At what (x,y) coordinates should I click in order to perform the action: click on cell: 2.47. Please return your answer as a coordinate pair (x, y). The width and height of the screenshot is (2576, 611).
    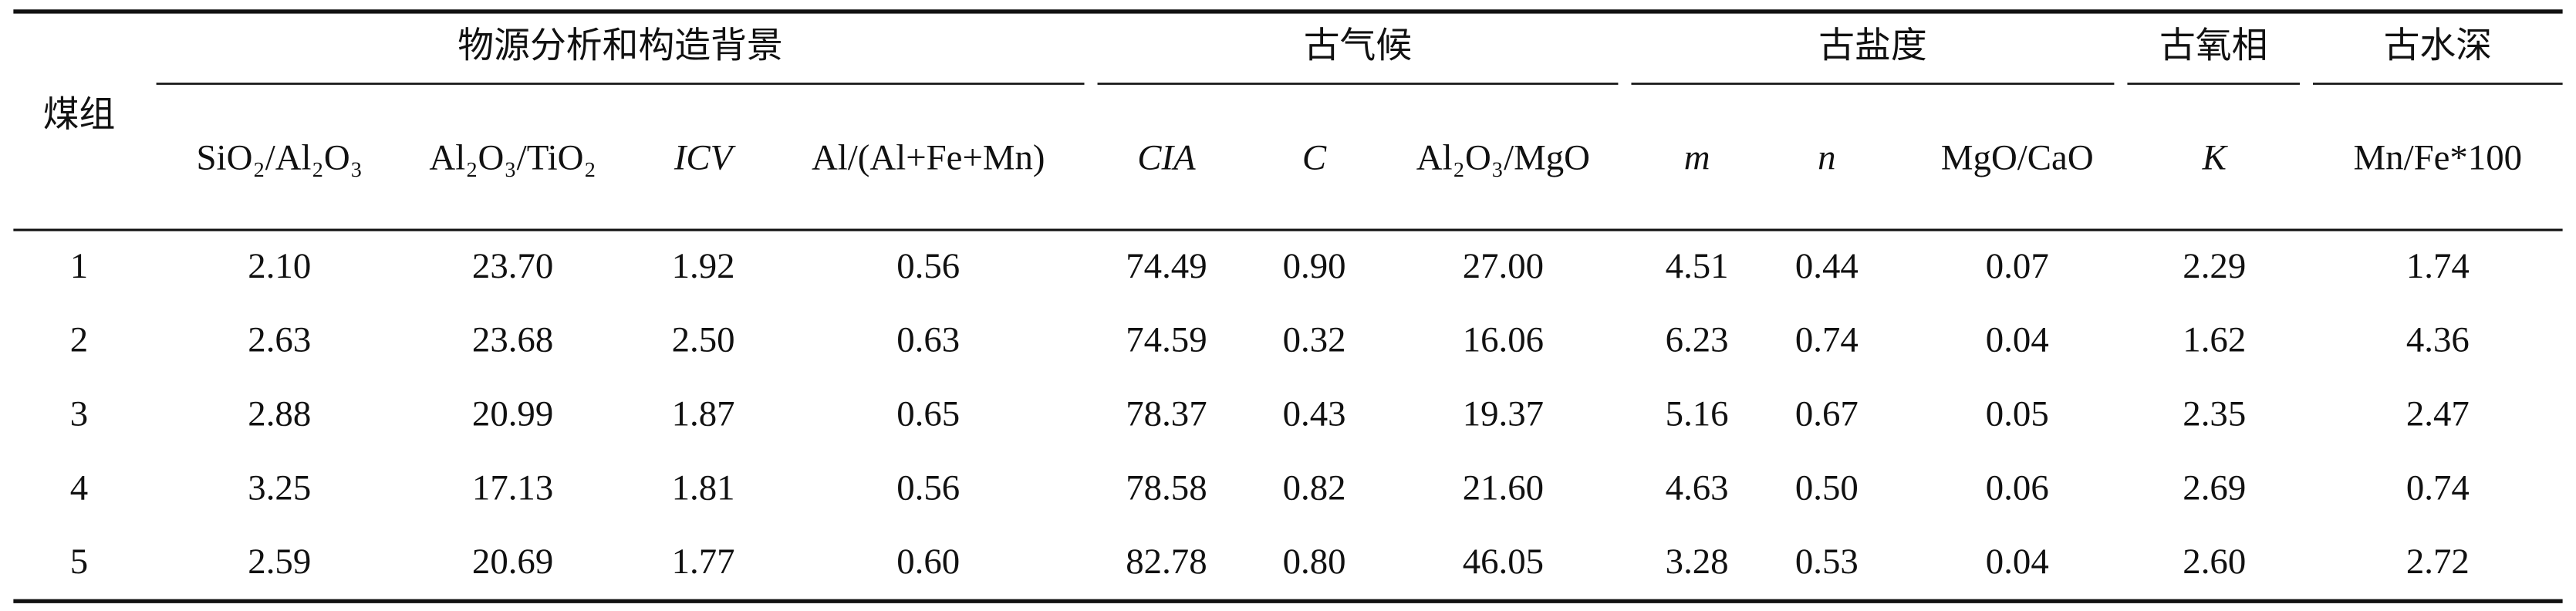
    Looking at the image, I should click on (2438, 414).